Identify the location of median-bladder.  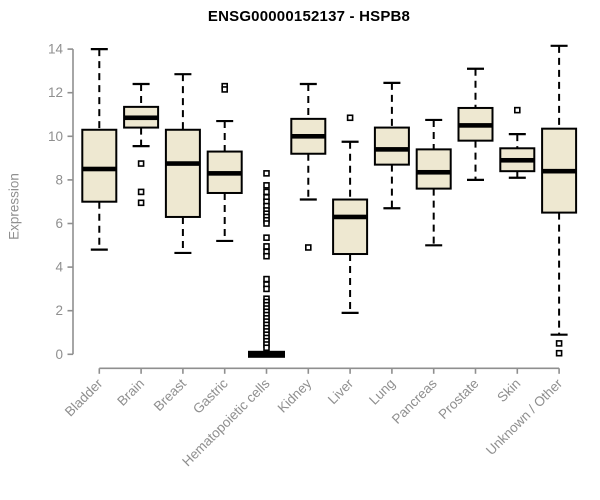
(99, 169).